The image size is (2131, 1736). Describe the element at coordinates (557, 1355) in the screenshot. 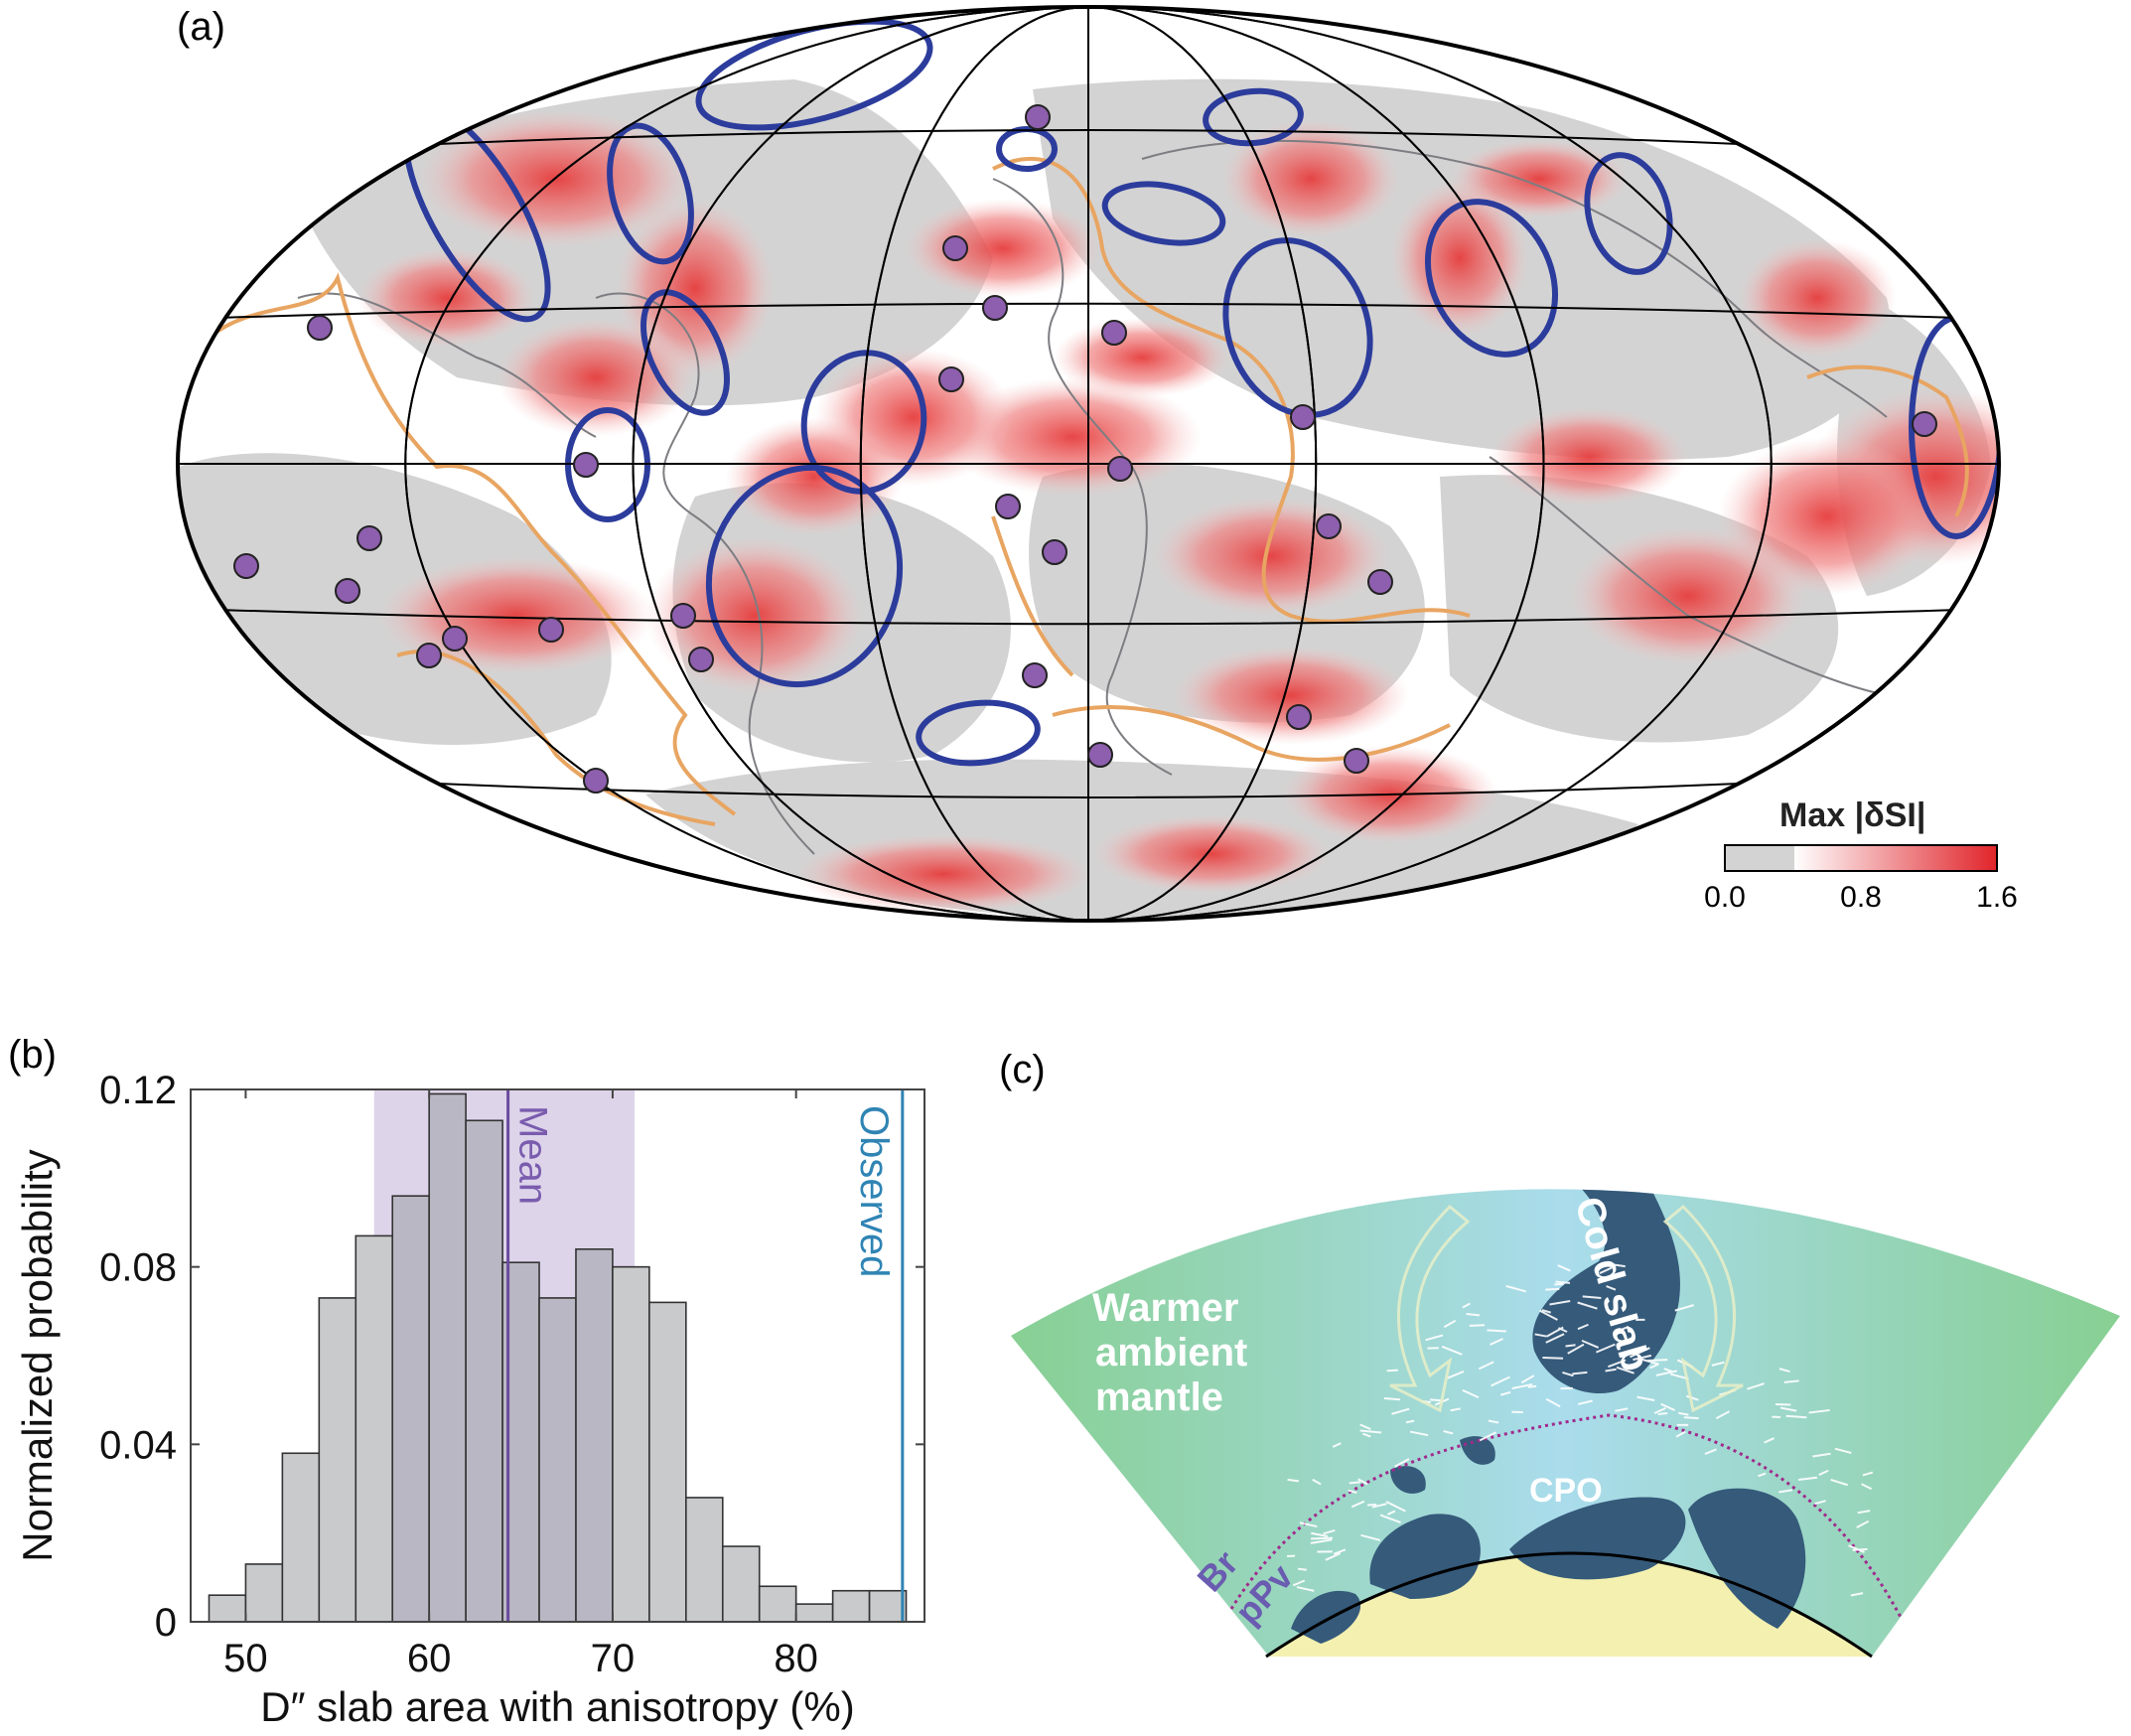

I see `plot-frame` at that location.